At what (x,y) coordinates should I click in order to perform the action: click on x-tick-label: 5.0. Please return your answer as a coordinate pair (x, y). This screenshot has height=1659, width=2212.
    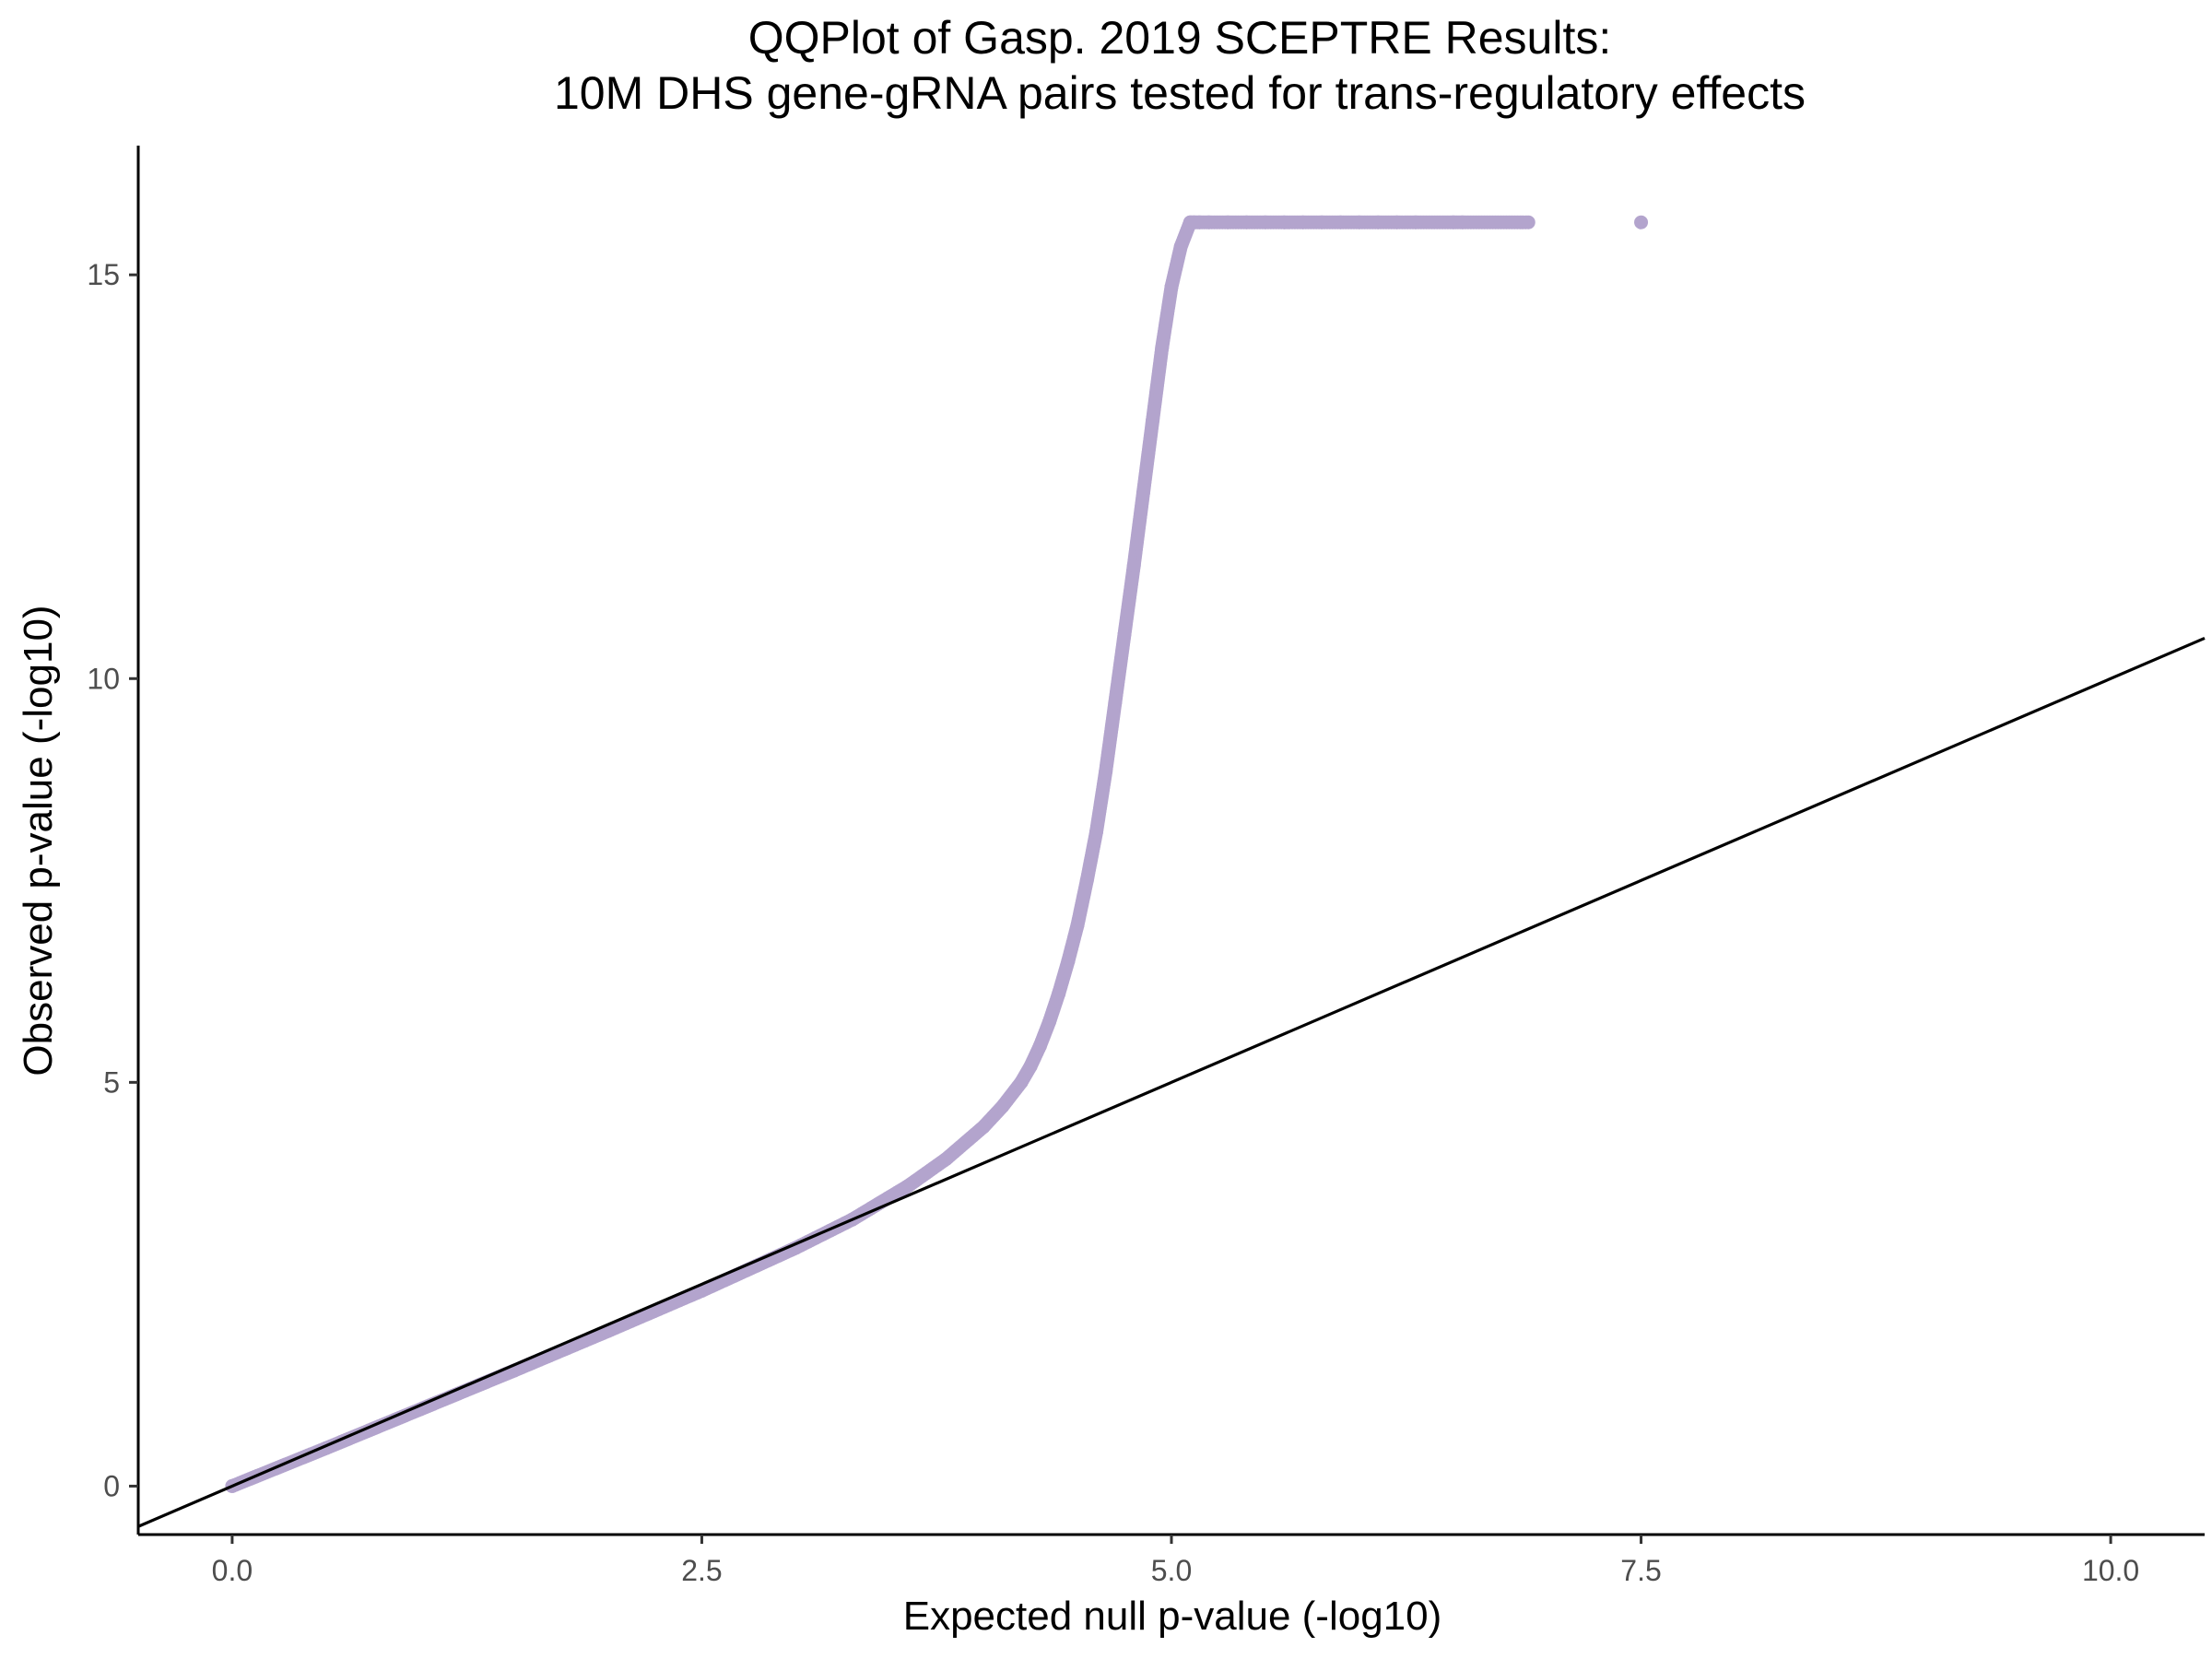
    Looking at the image, I should click on (1171, 1570).